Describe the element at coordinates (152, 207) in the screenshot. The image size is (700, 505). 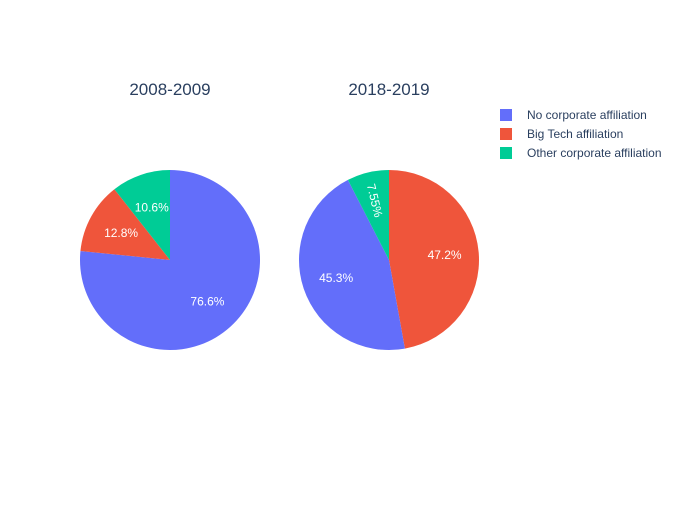
I see `pie-slice-label: 10.6%` at that location.